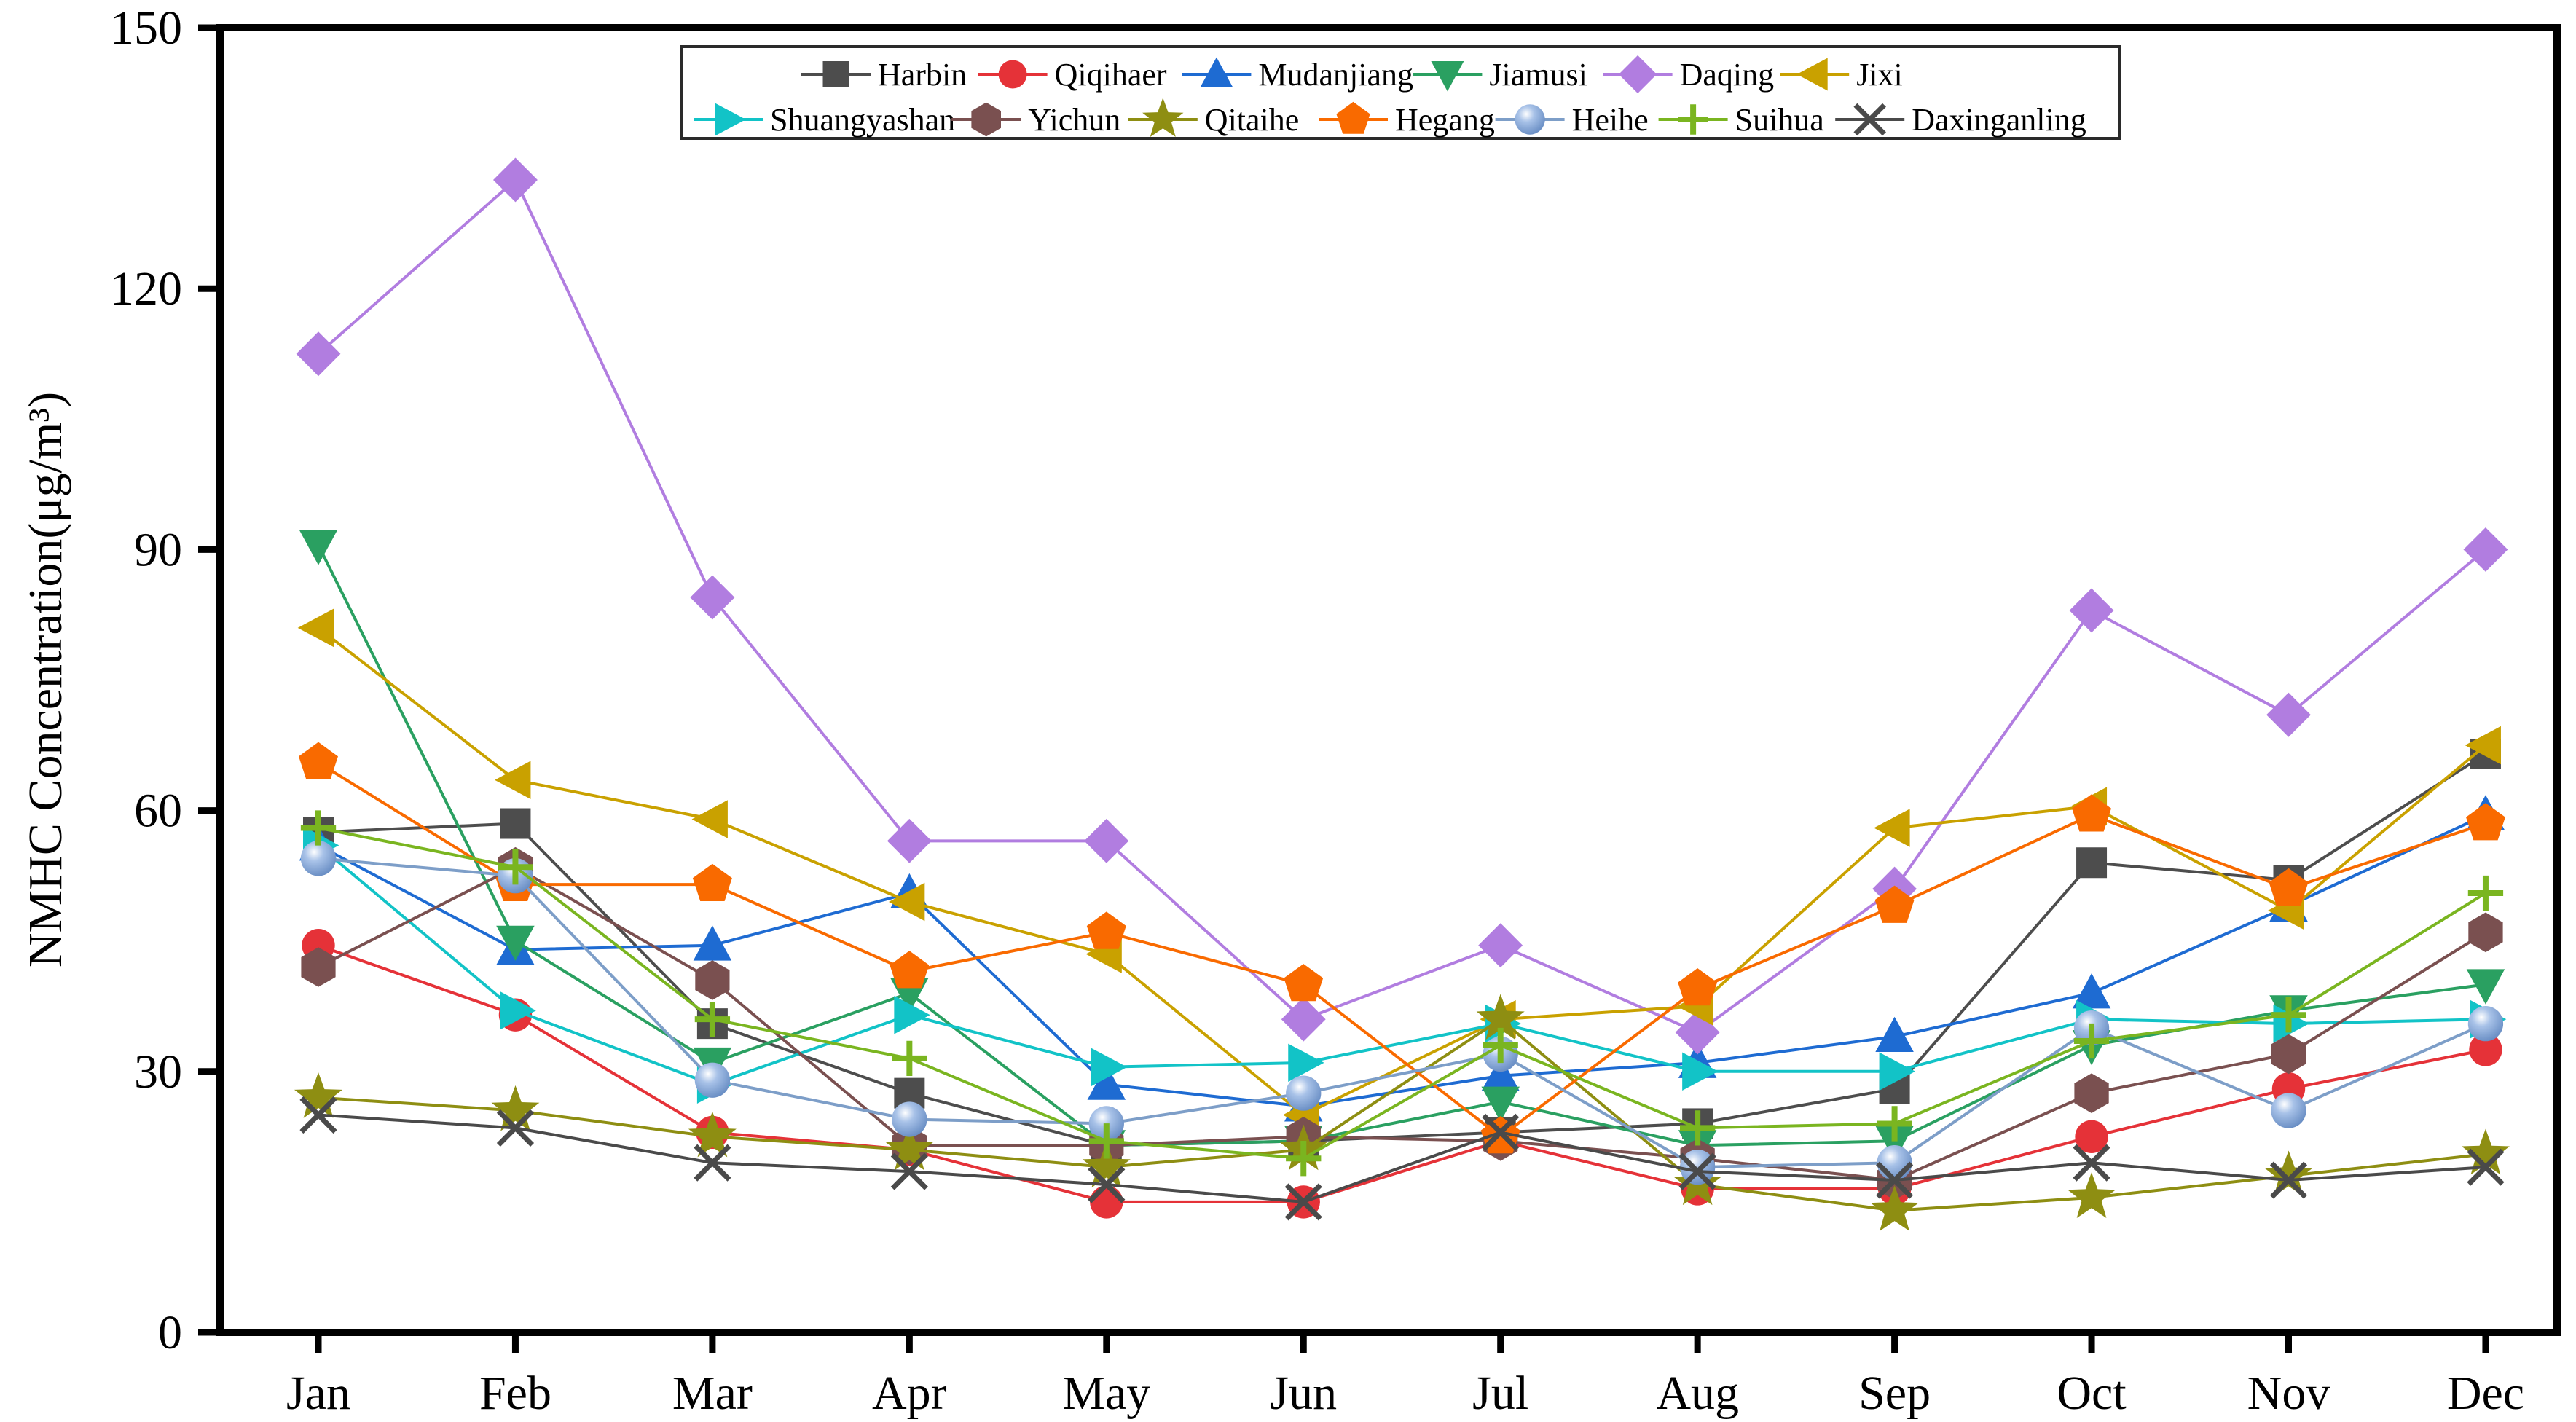 The height and width of the screenshot is (1422, 2576). Describe the element at coordinates (318, 1393) in the screenshot. I see `x-tick-label: Jan` at that location.